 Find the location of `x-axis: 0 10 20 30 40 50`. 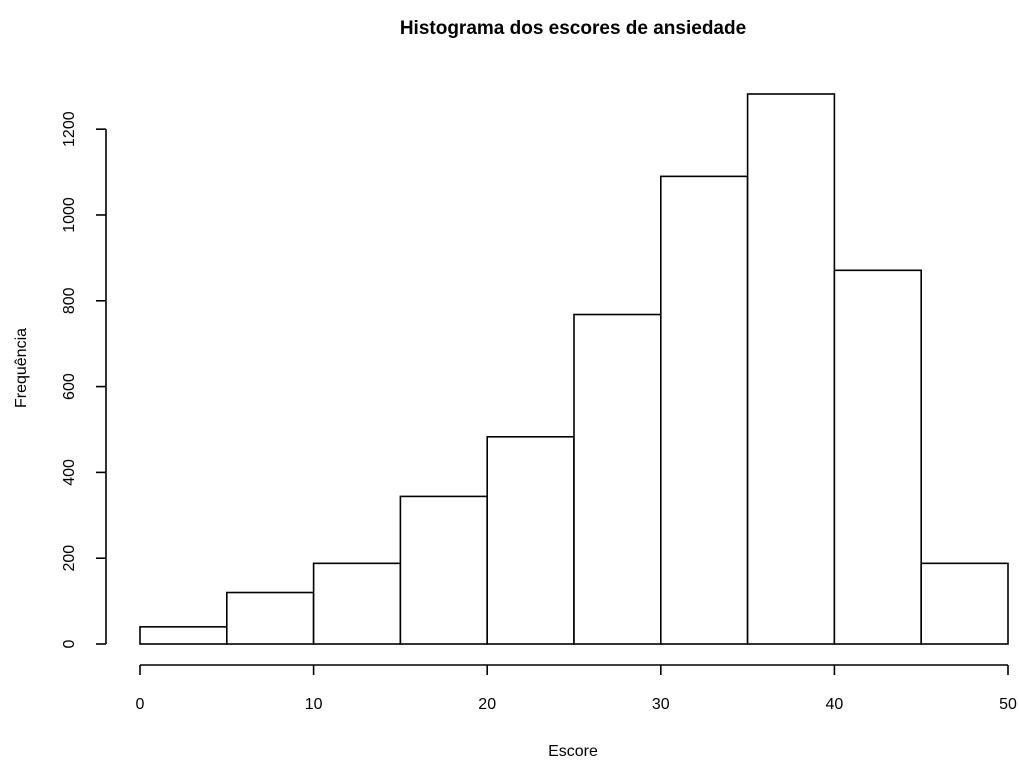

x-axis: 0 10 20 30 40 50 is located at coordinates (576, 688).